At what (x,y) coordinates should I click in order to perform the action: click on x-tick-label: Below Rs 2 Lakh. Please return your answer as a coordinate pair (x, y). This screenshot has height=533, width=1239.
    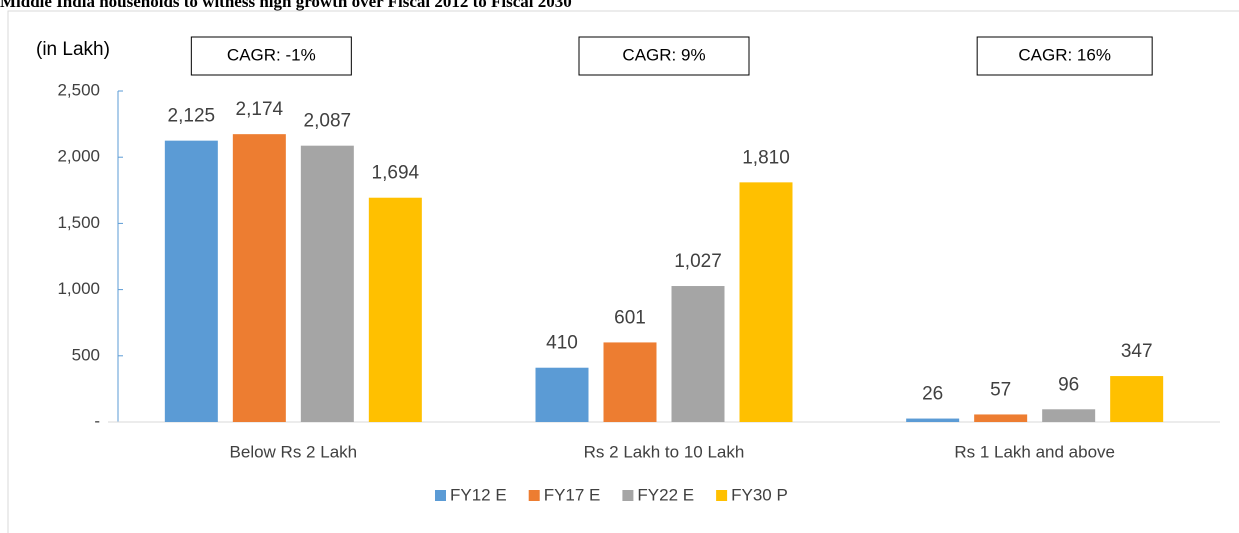
    Looking at the image, I should click on (294, 451).